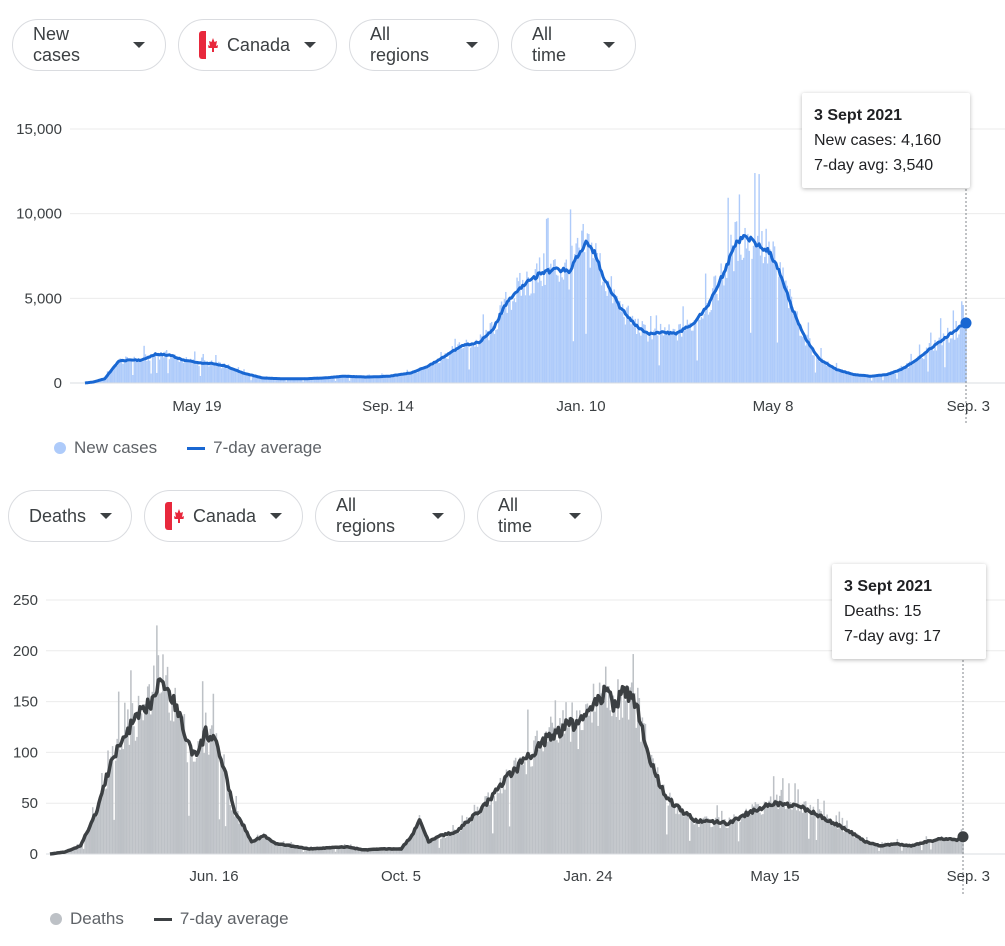  Describe the element at coordinates (526, 309) in the screenshot. I see `seven-day-average-line` at that location.